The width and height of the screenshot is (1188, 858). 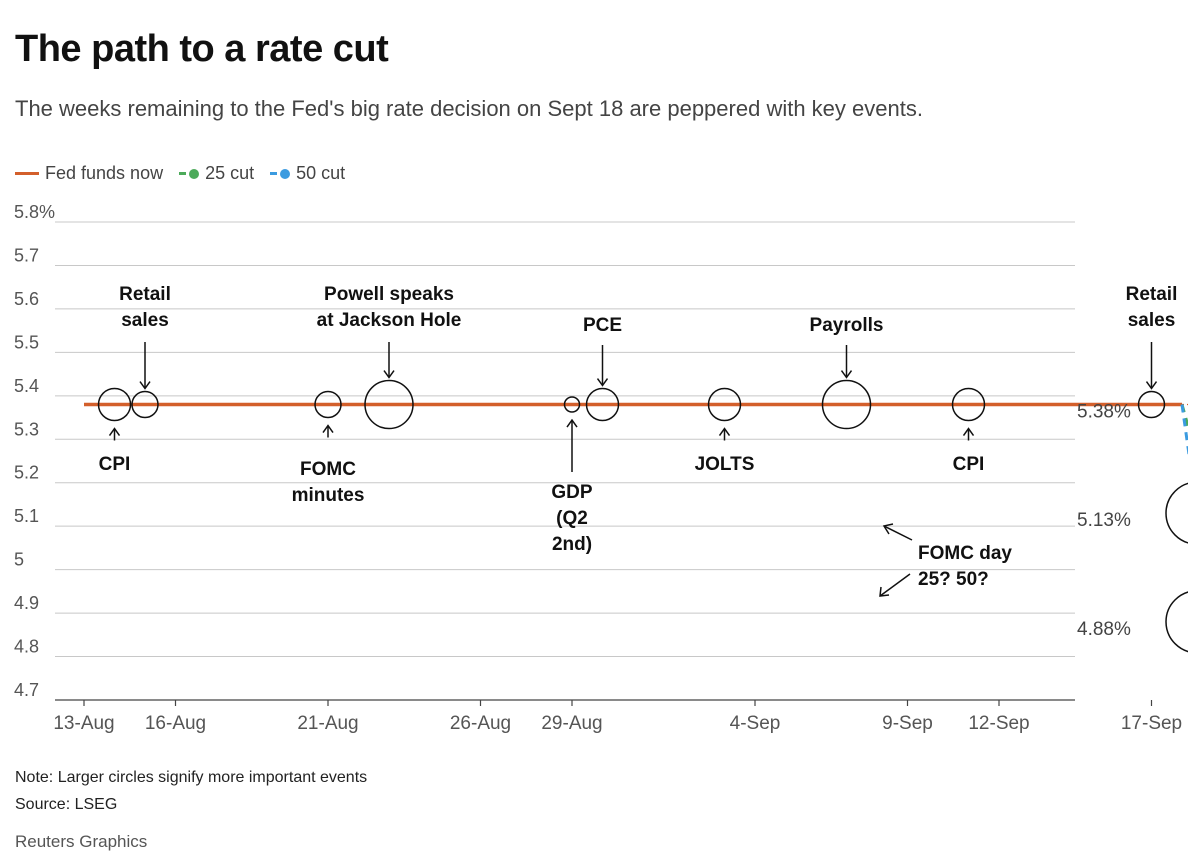 What do you see at coordinates (26, 690) in the screenshot?
I see `y-tick-label: 4.7` at bounding box center [26, 690].